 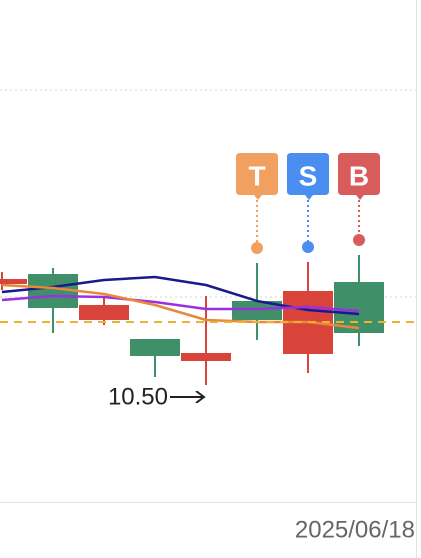 I want to click on signal-label: B, so click(x=359, y=176).